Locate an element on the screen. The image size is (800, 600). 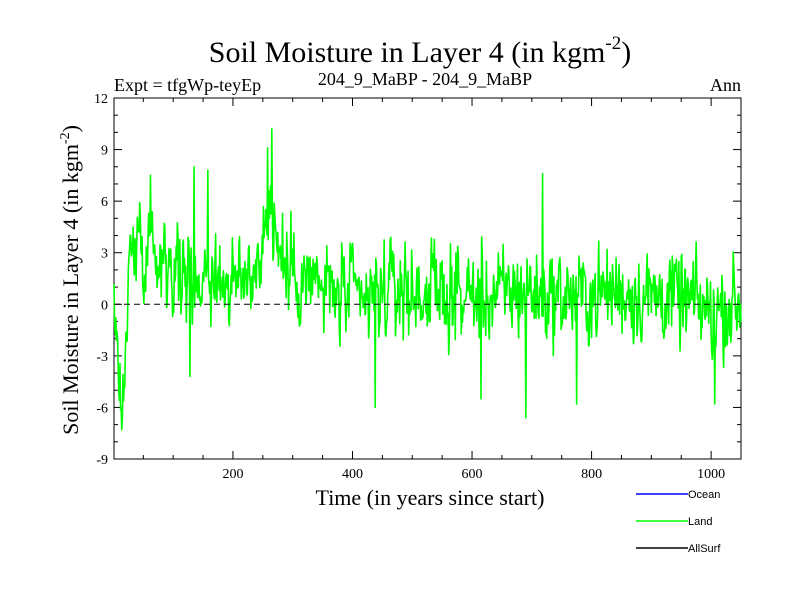
y-axis-label: Soil Moisture in Layer 4 (in kgm-2) is located at coordinates (70, 280).